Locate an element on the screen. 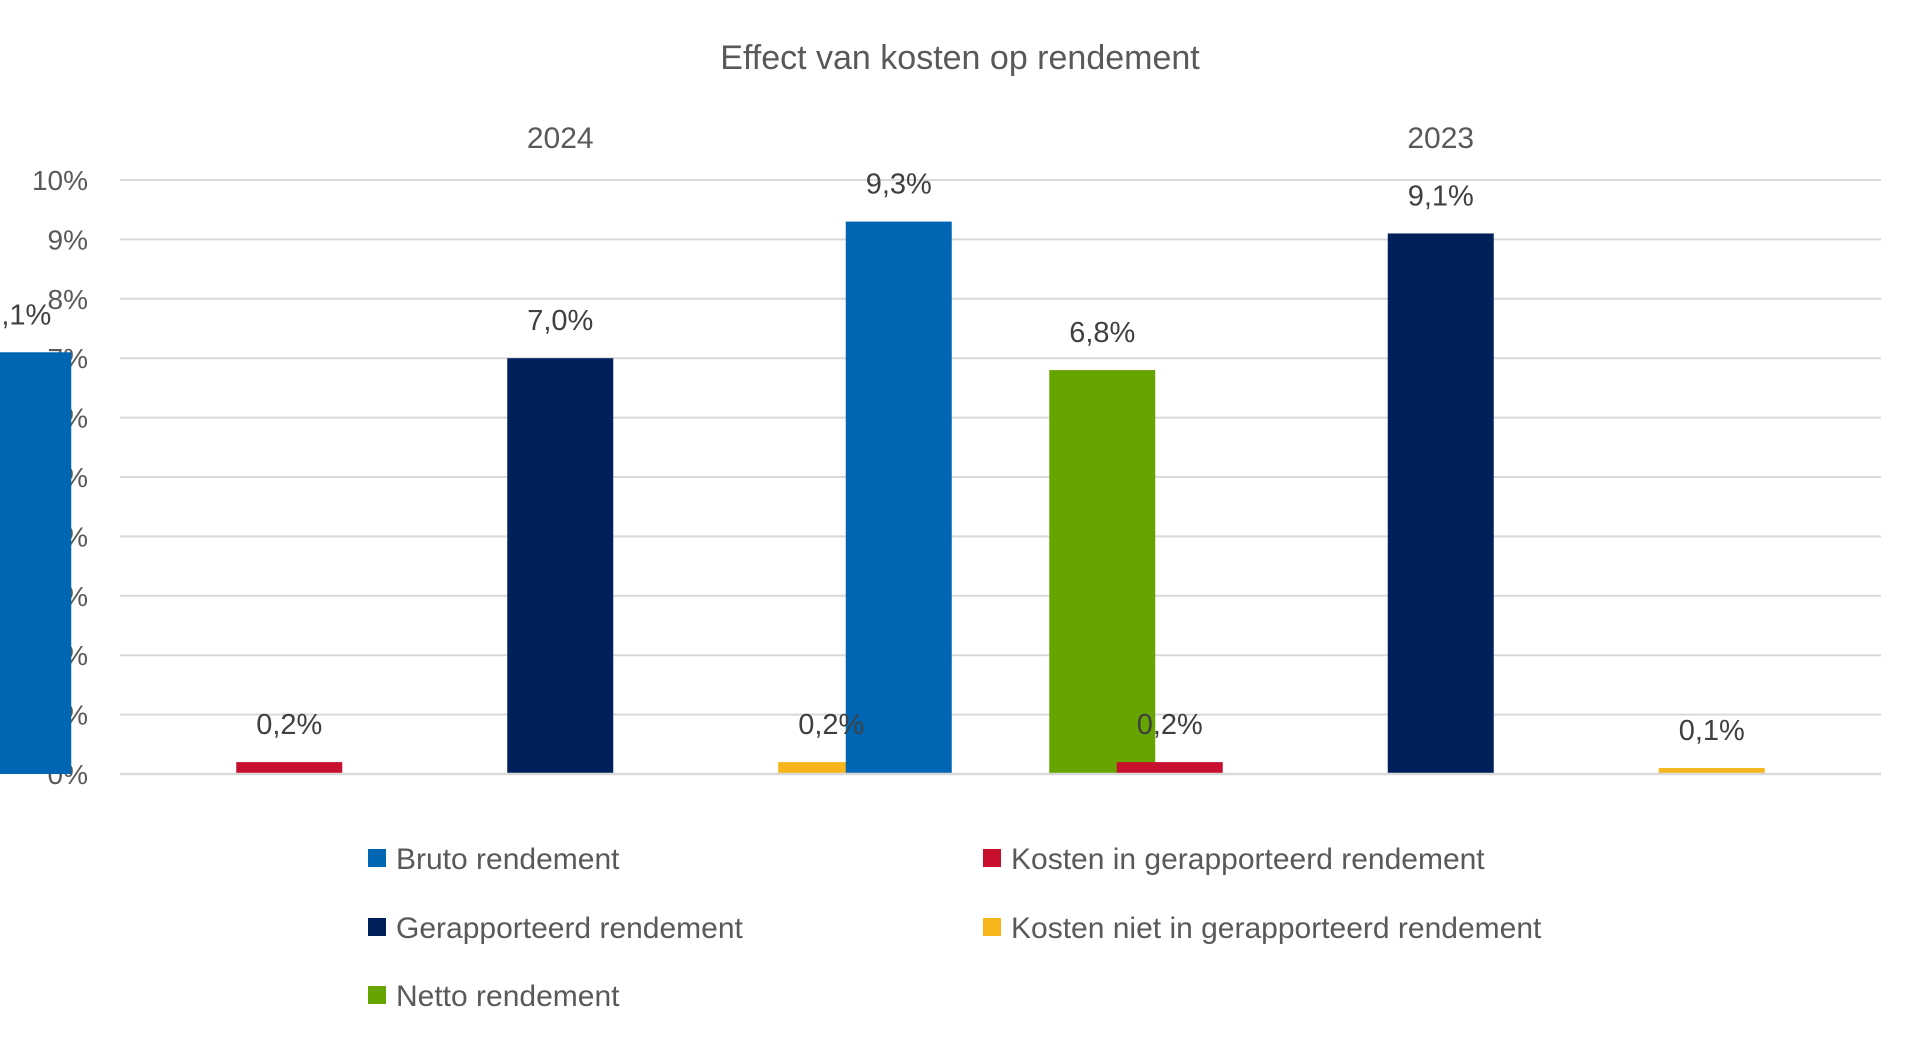  legend-item: Gerapporteerd rendement is located at coordinates (556, 928).